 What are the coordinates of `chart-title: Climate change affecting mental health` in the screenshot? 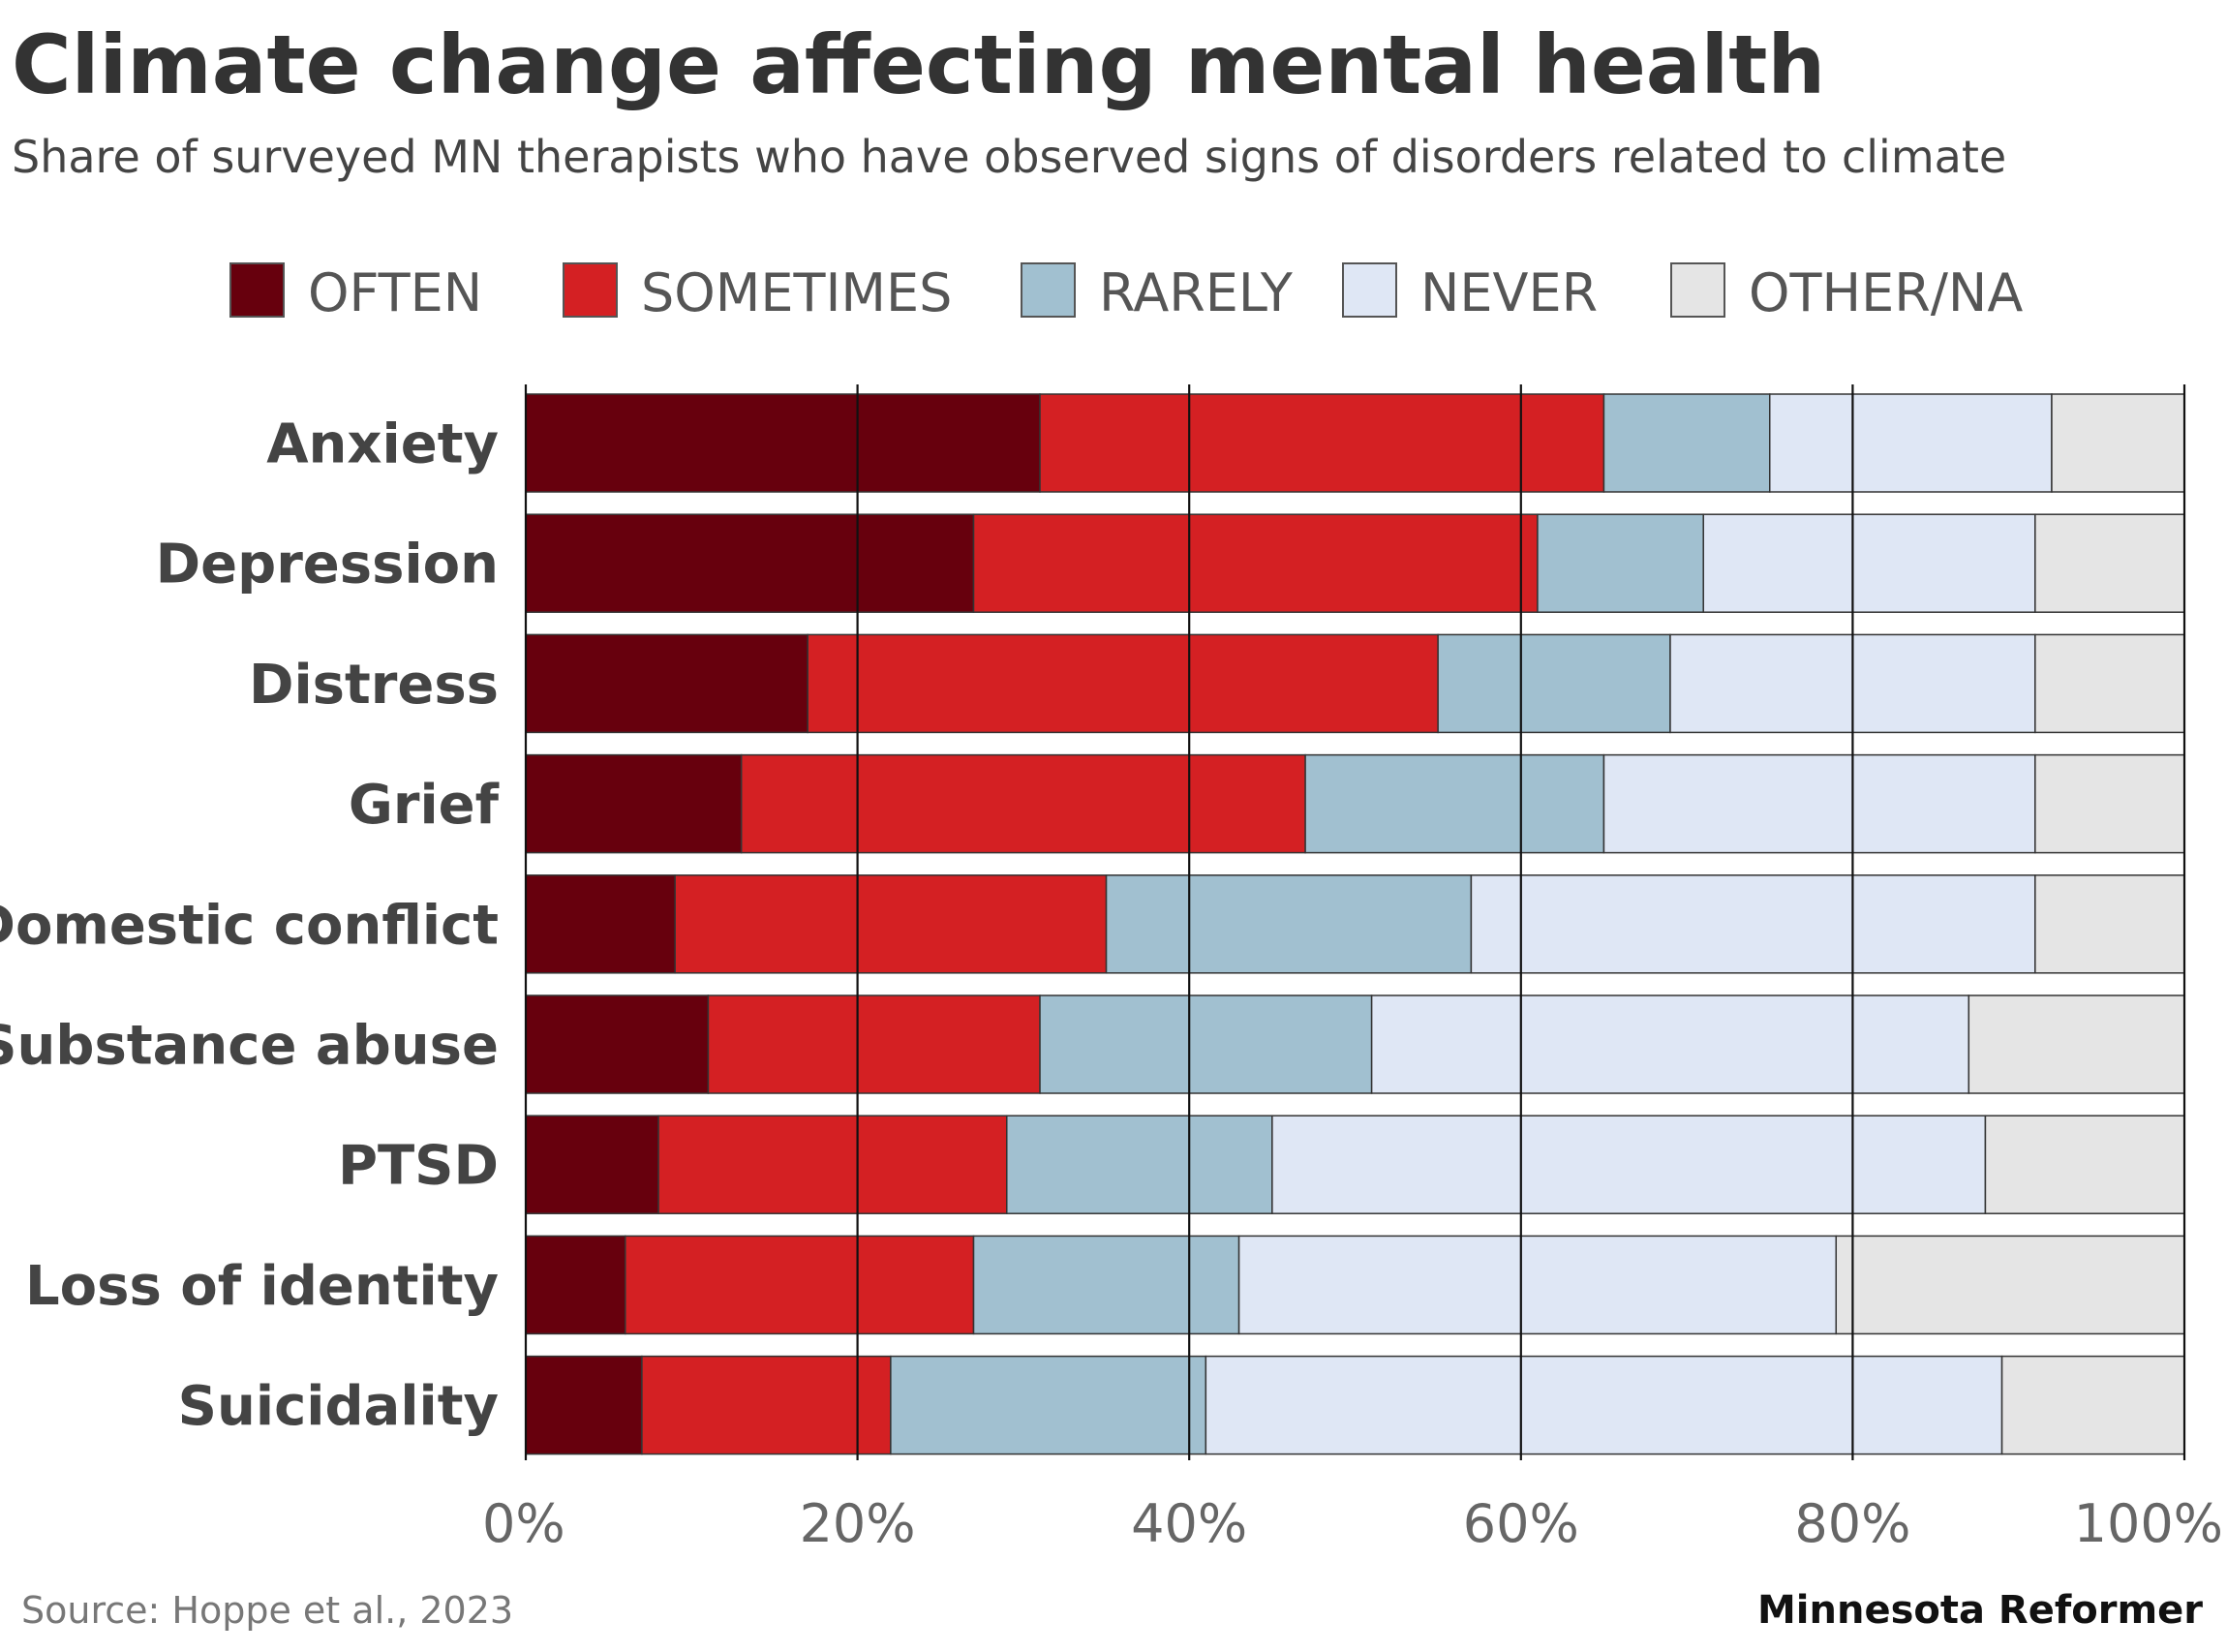 It's located at (918, 64).